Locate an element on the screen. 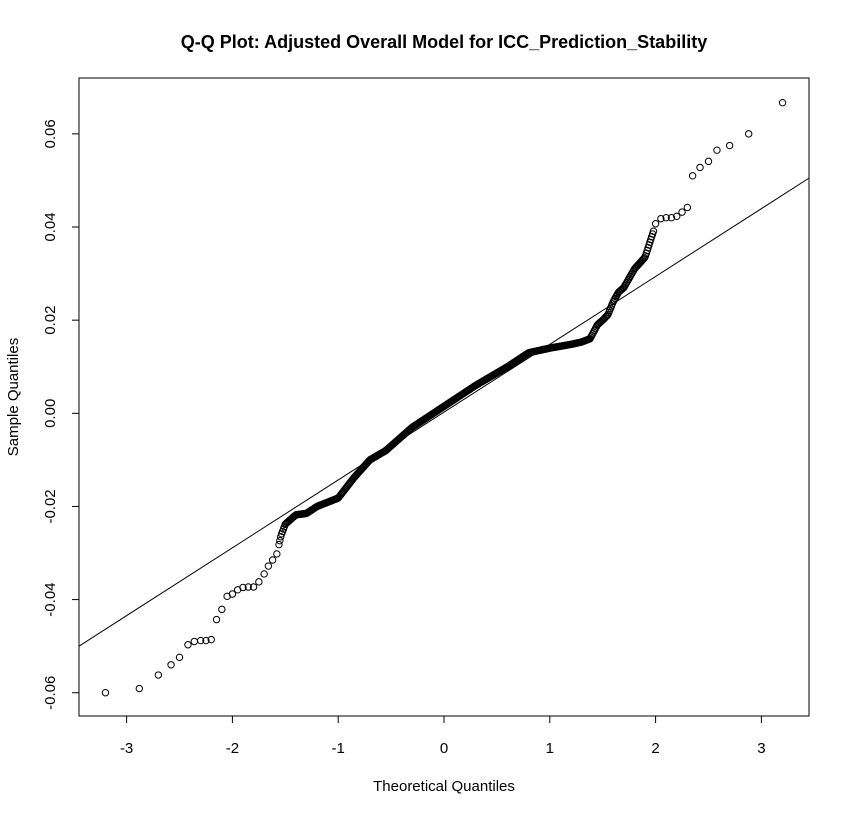  y-tick-label-5: 0.04 is located at coordinates (50, 226).